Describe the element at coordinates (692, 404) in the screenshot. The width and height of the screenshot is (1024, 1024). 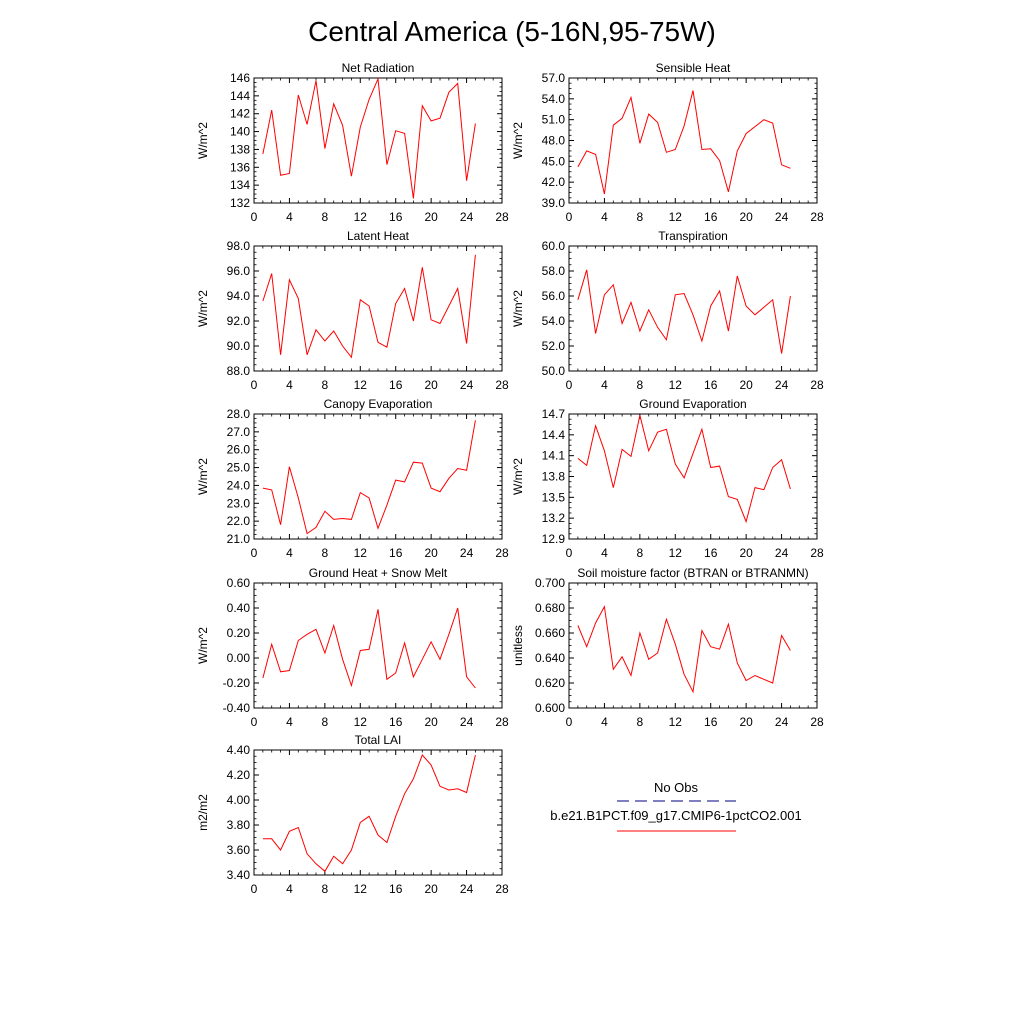
I see `panel-title: Ground Evaporation` at that location.